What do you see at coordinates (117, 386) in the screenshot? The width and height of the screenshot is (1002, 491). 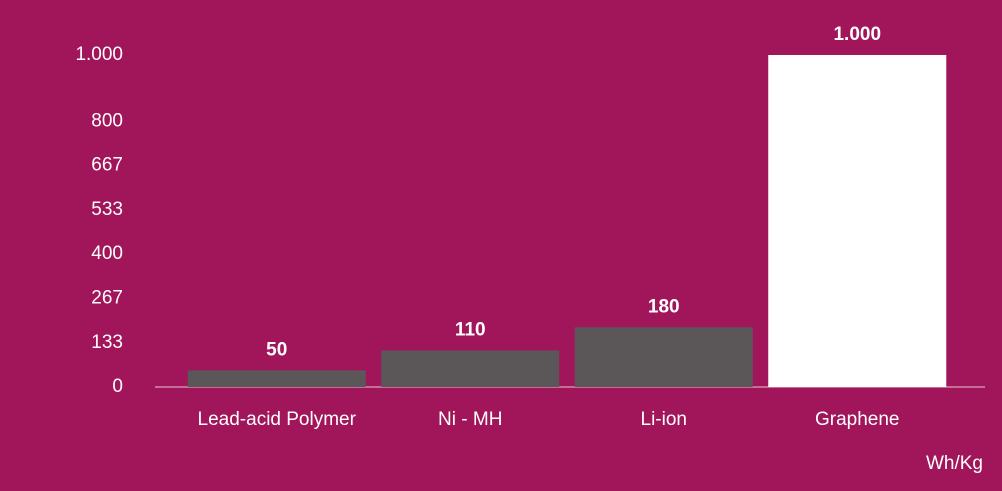 I see `y-tick-label: 0` at bounding box center [117, 386].